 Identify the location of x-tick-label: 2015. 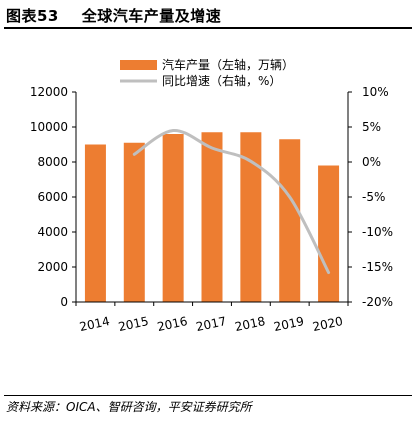
(133, 324).